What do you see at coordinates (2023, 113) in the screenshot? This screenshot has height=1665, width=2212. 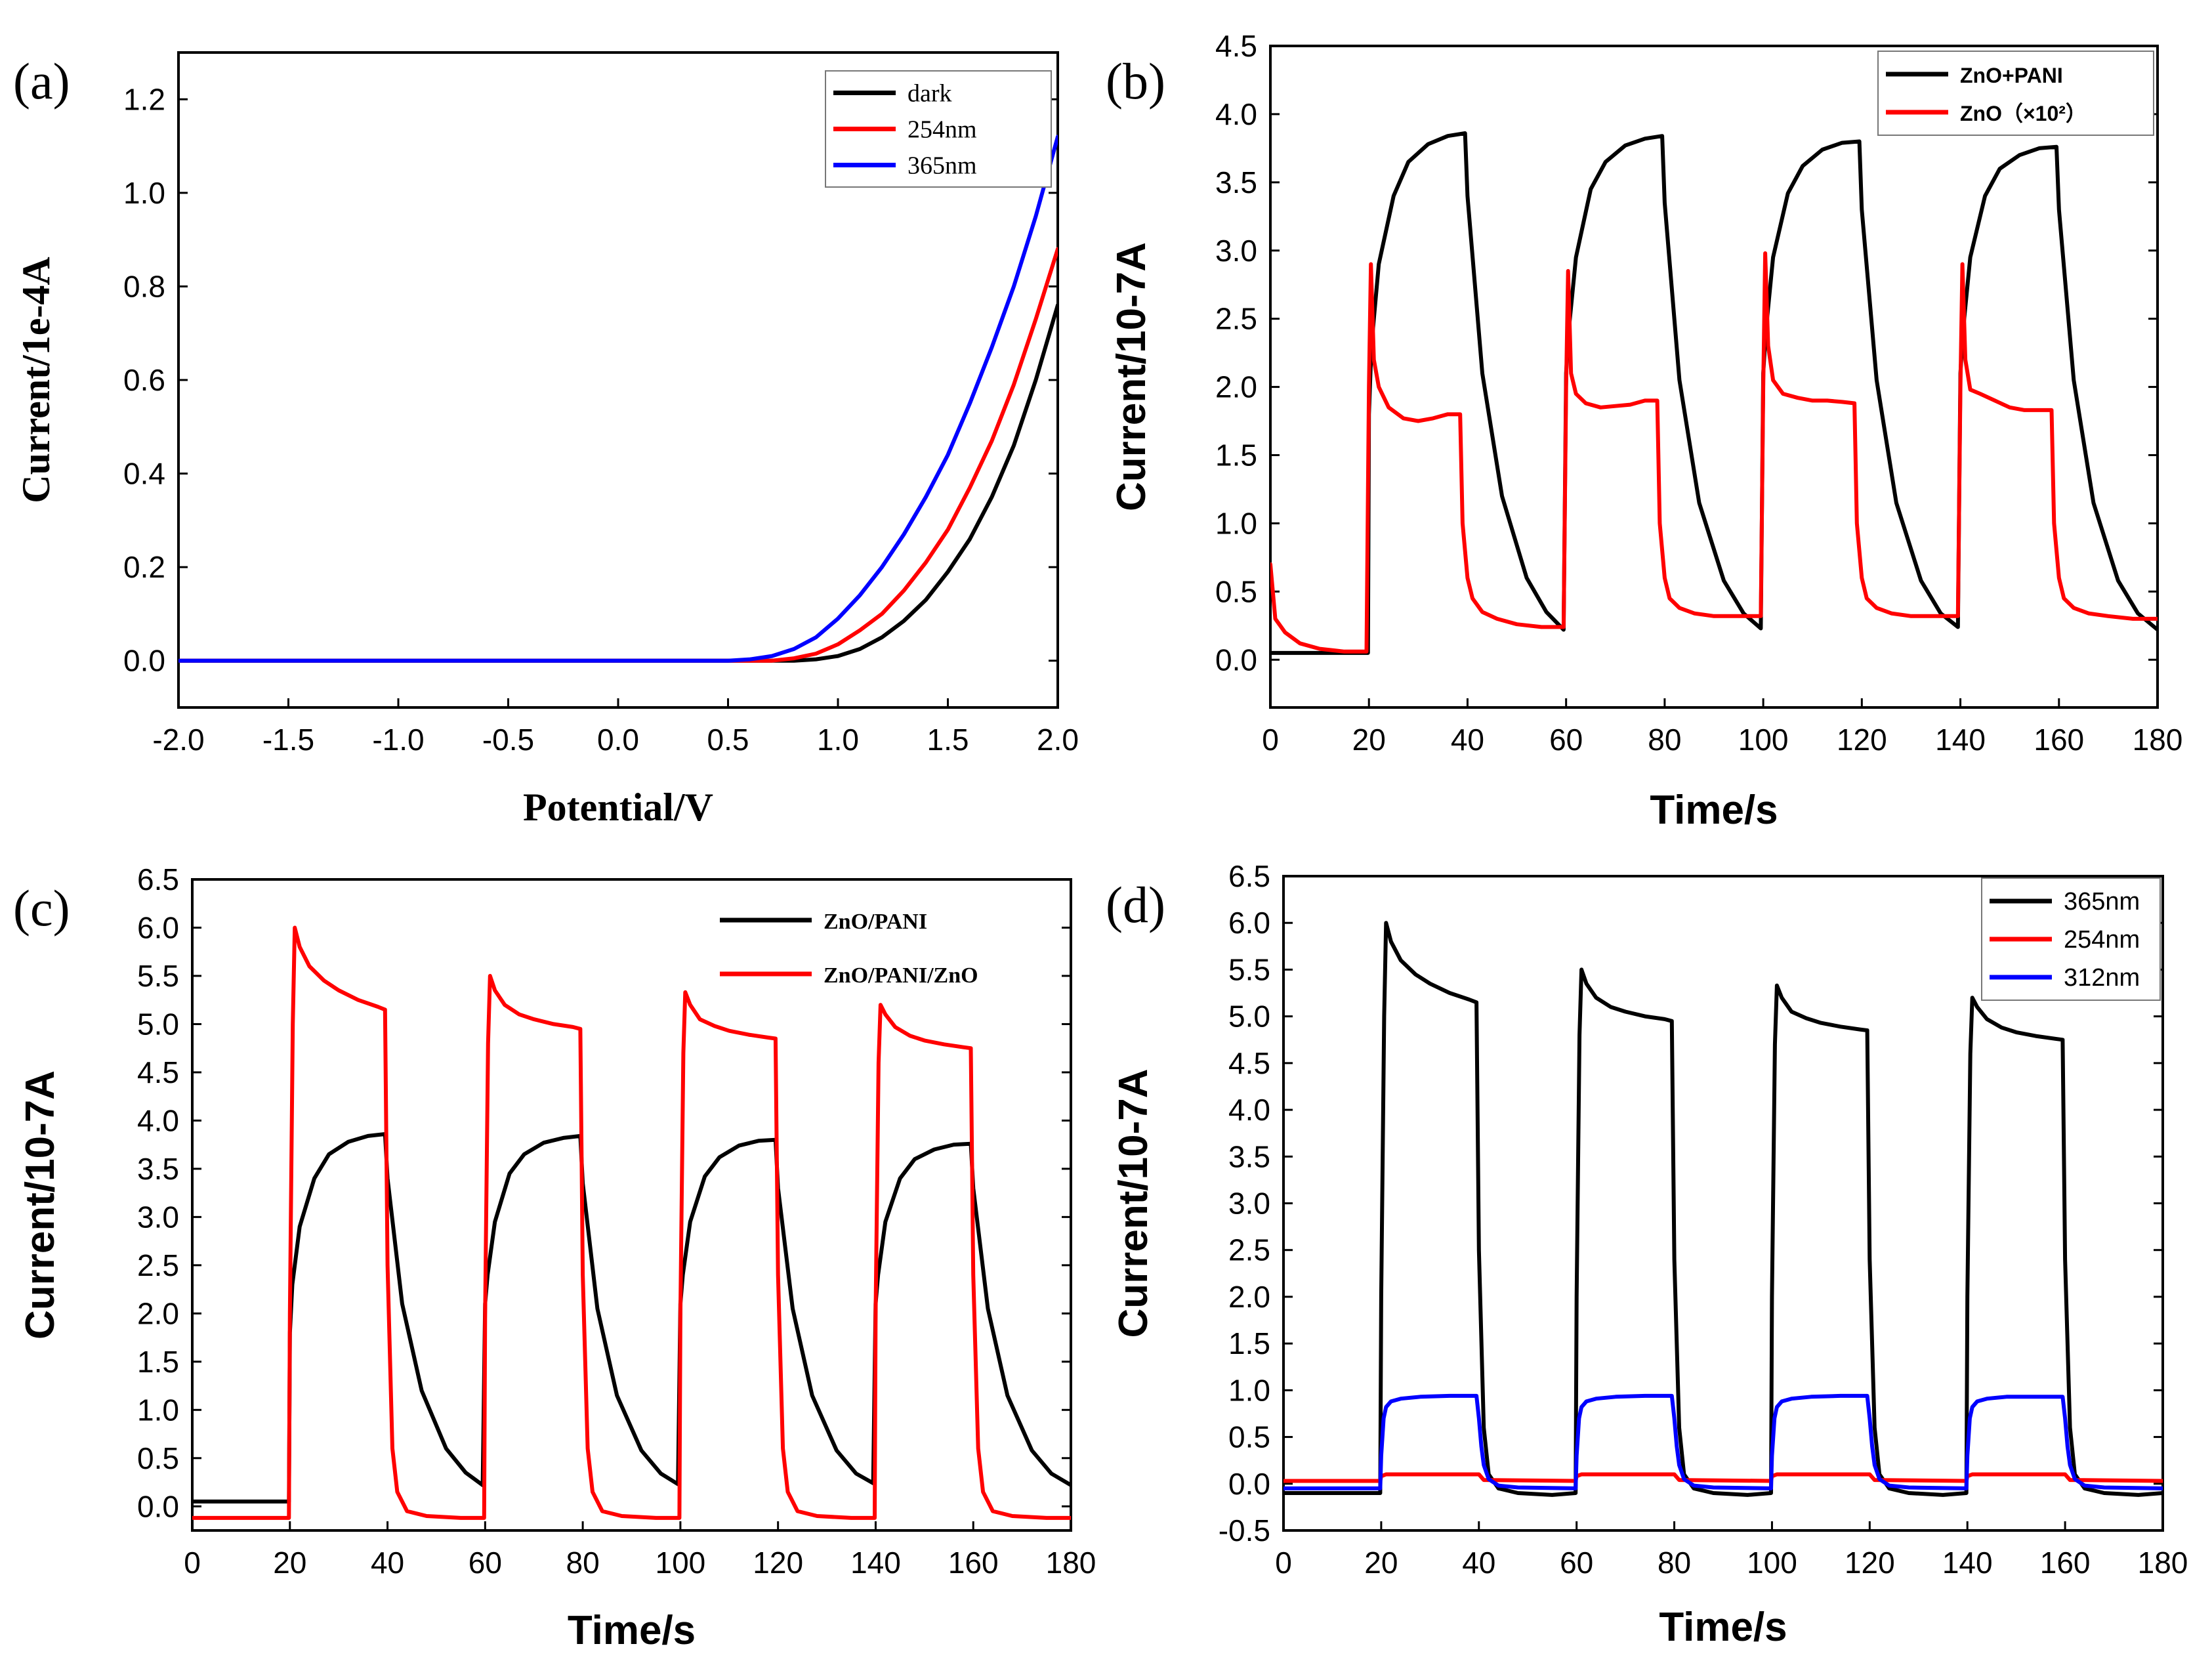 I see `panel-b-legend-label-1: ZnO（×10²）` at bounding box center [2023, 113].